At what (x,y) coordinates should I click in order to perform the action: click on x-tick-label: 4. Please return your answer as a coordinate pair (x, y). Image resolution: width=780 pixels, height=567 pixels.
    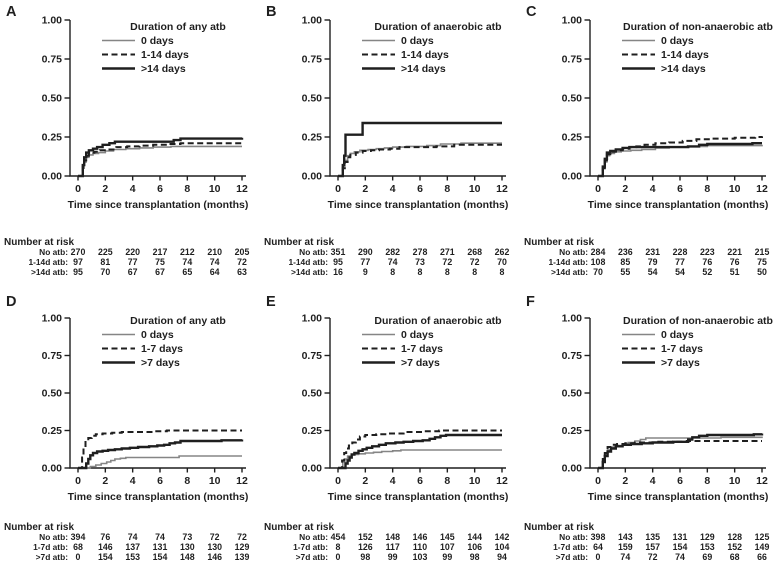
    Looking at the image, I should click on (653, 189).